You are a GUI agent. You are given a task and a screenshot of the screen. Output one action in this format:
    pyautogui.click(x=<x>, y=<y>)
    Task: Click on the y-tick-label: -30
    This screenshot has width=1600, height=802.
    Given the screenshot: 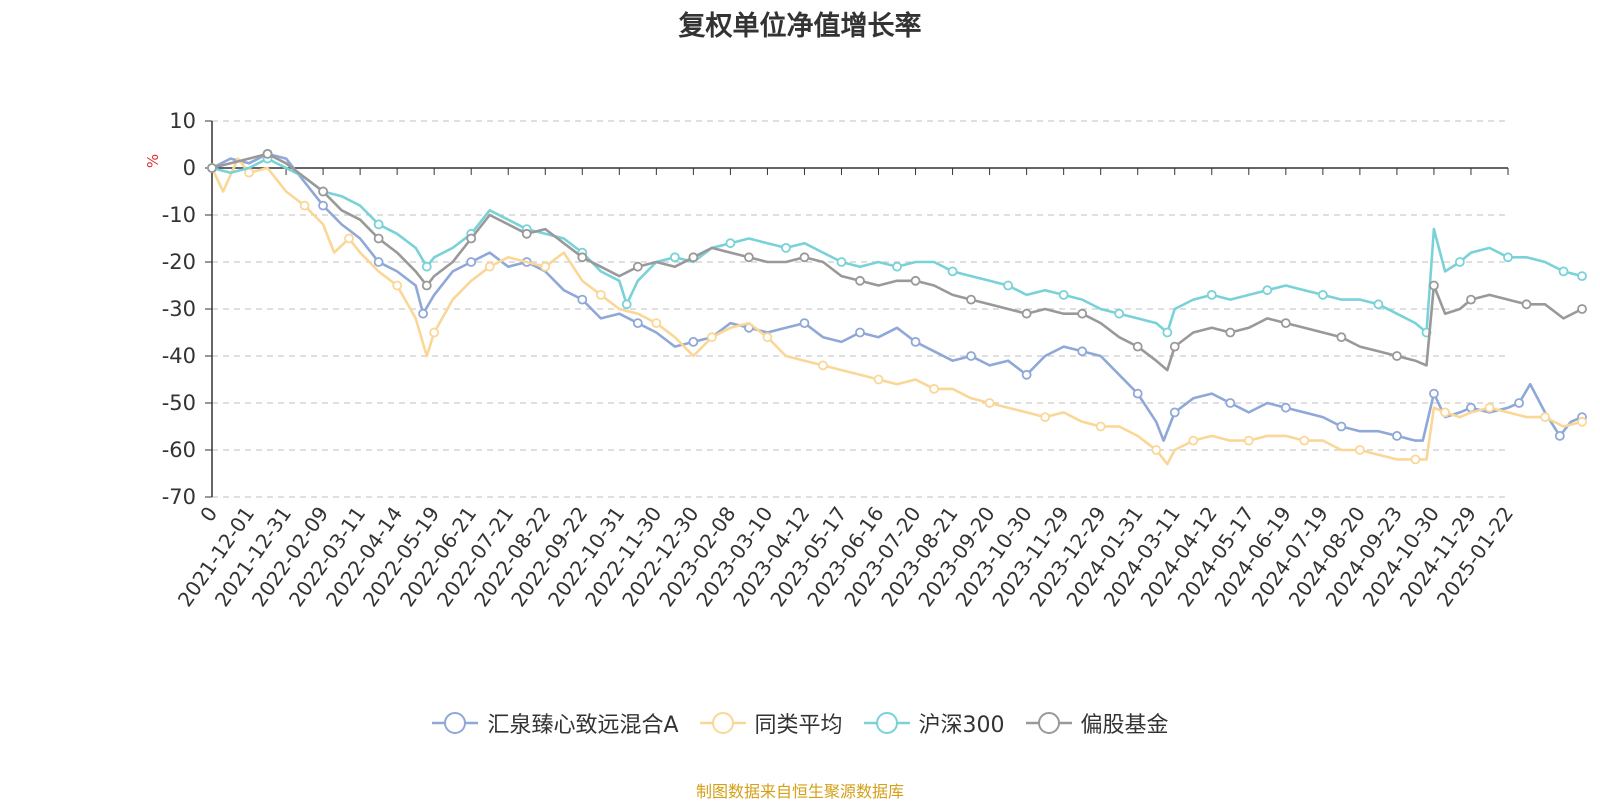 What is the action you would take?
    pyautogui.click(x=179, y=309)
    